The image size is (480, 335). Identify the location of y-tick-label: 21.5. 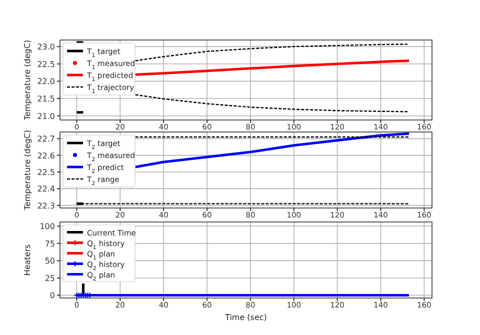
(46, 99).